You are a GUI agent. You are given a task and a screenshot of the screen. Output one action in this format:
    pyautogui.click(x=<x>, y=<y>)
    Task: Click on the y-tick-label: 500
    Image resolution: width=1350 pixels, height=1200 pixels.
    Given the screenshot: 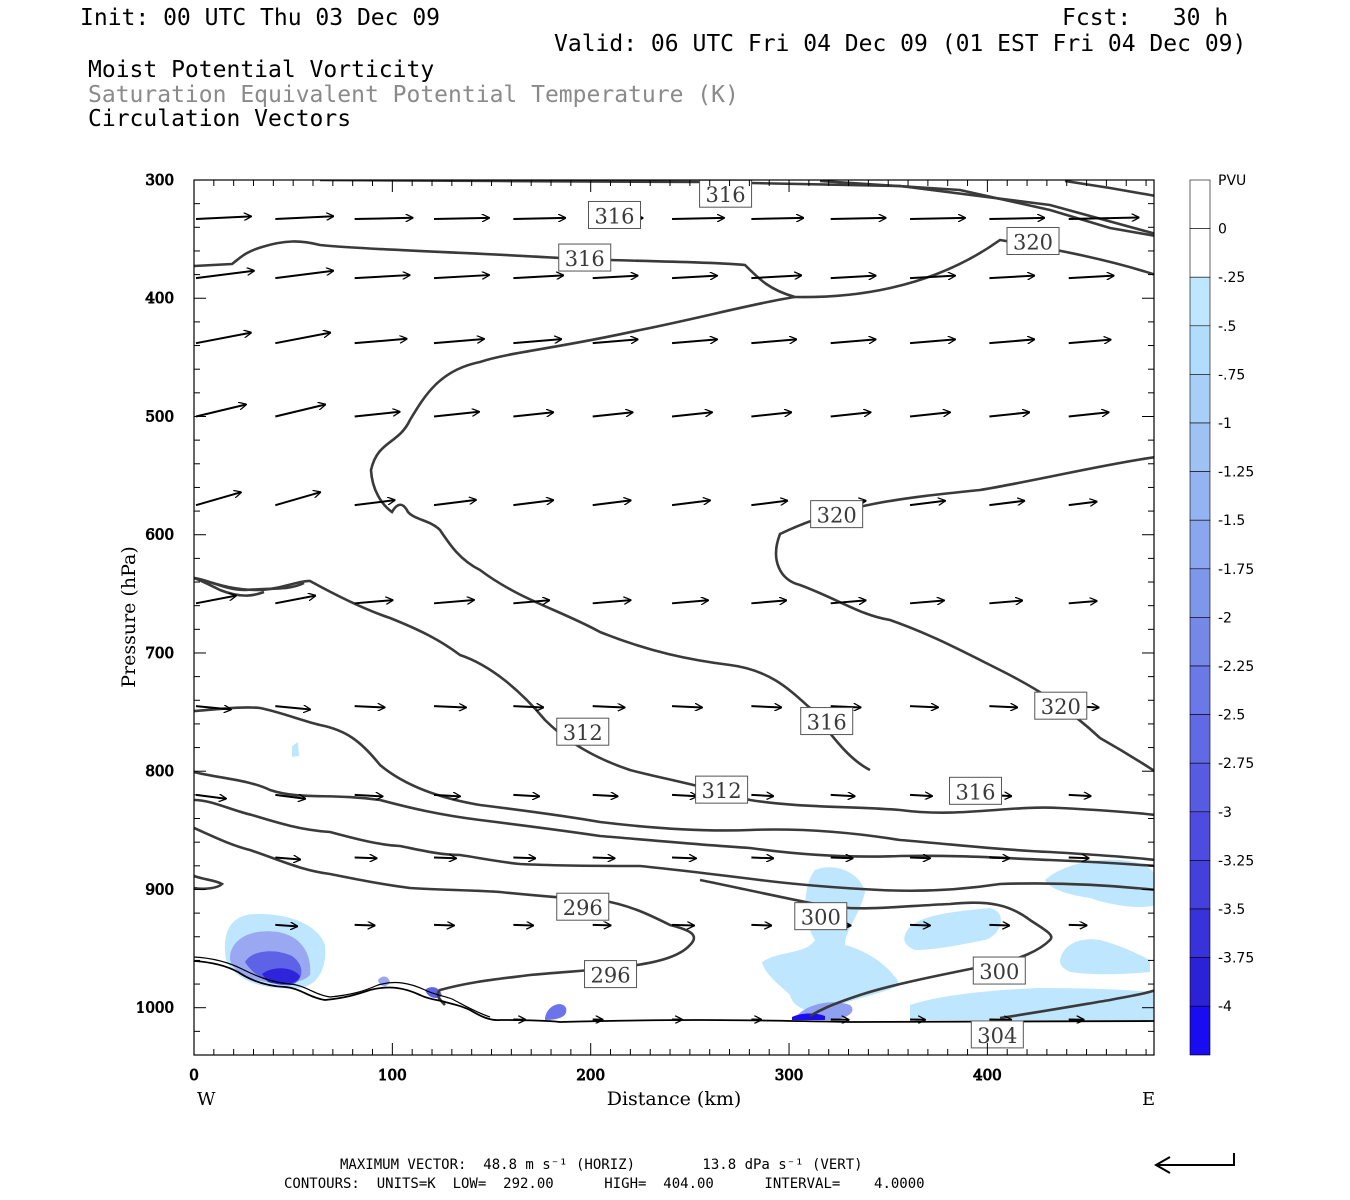 What is the action you would take?
    pyautogui.click(x=159, y=416)
    